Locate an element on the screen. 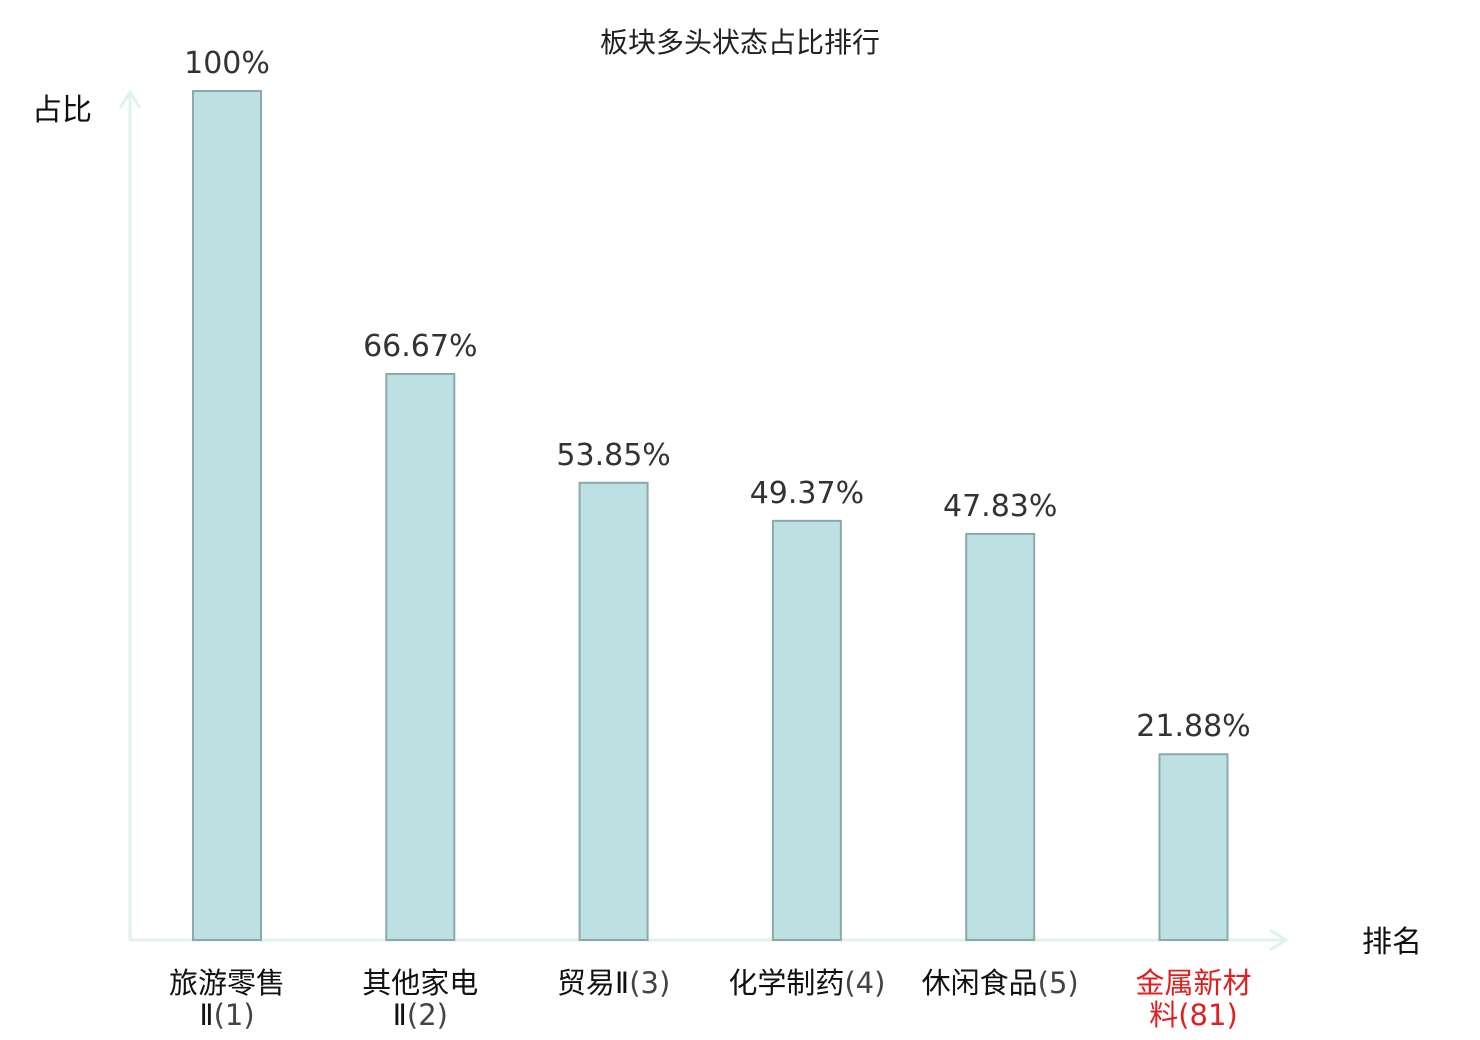 This screenshot has width=1480, height=1040. category-rank: (3) is located at coordinates (649, 983).